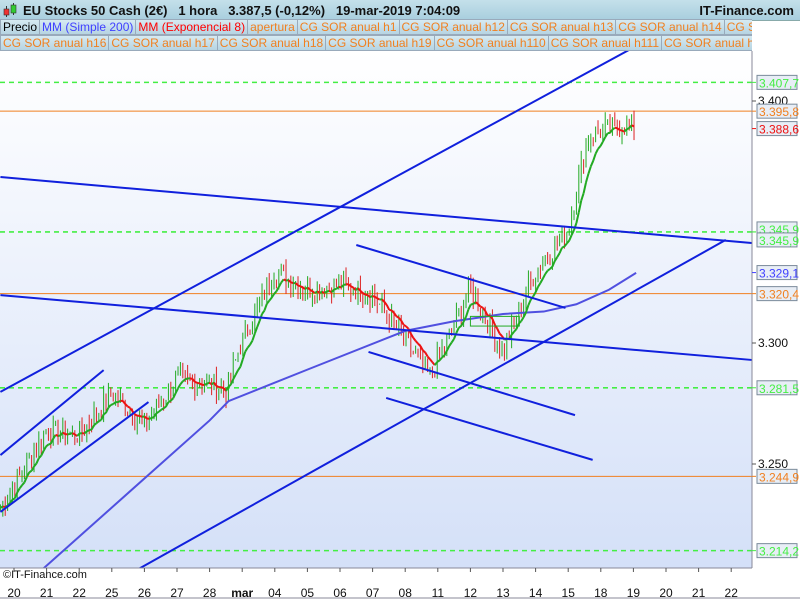  I want to click on legend-item: CG SOR anual h111, so click(605, 43).